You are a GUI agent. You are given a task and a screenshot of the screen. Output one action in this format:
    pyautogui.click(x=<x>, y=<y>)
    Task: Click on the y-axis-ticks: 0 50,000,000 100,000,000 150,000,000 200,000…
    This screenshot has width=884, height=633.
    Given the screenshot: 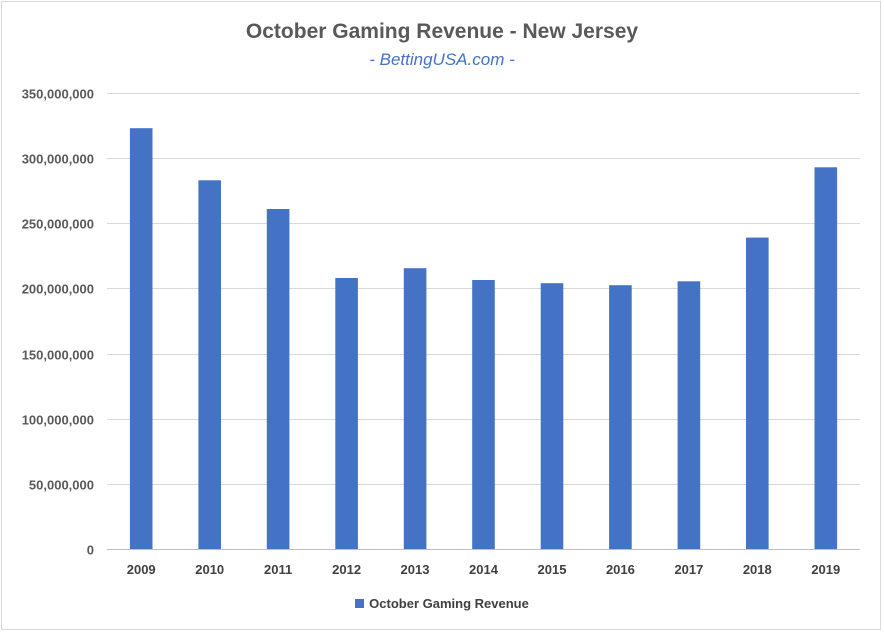 What is the action you would take?
    pyautogui.click(x=58, y=322)
    